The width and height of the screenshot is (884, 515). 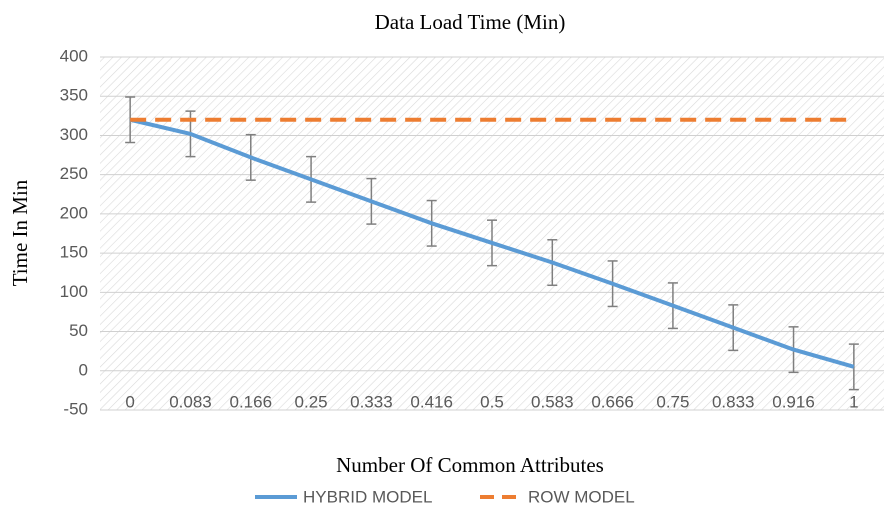 What do you see at coordinates (371, 401) in the screenshot?
I see `x-tick-label: 0.333` at bounding box center [371, 401].